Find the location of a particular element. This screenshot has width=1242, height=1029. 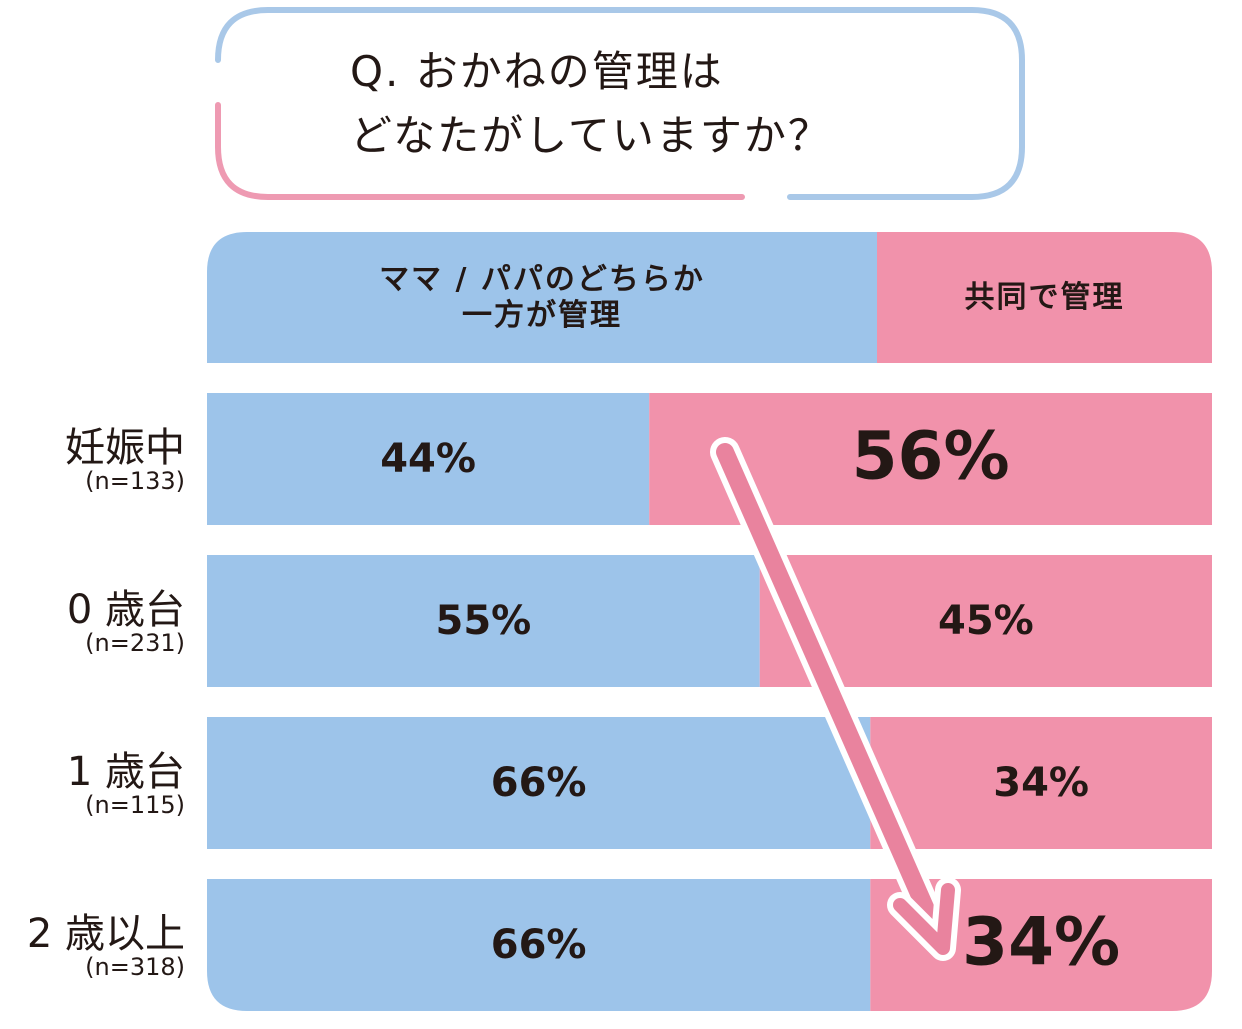

sample-size-label: (n=133) is located at coordinates (135, 481).